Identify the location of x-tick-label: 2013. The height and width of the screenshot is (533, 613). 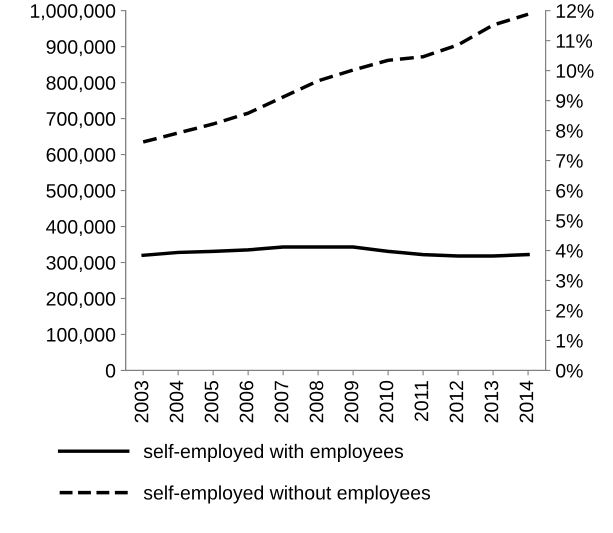
(491, 401).